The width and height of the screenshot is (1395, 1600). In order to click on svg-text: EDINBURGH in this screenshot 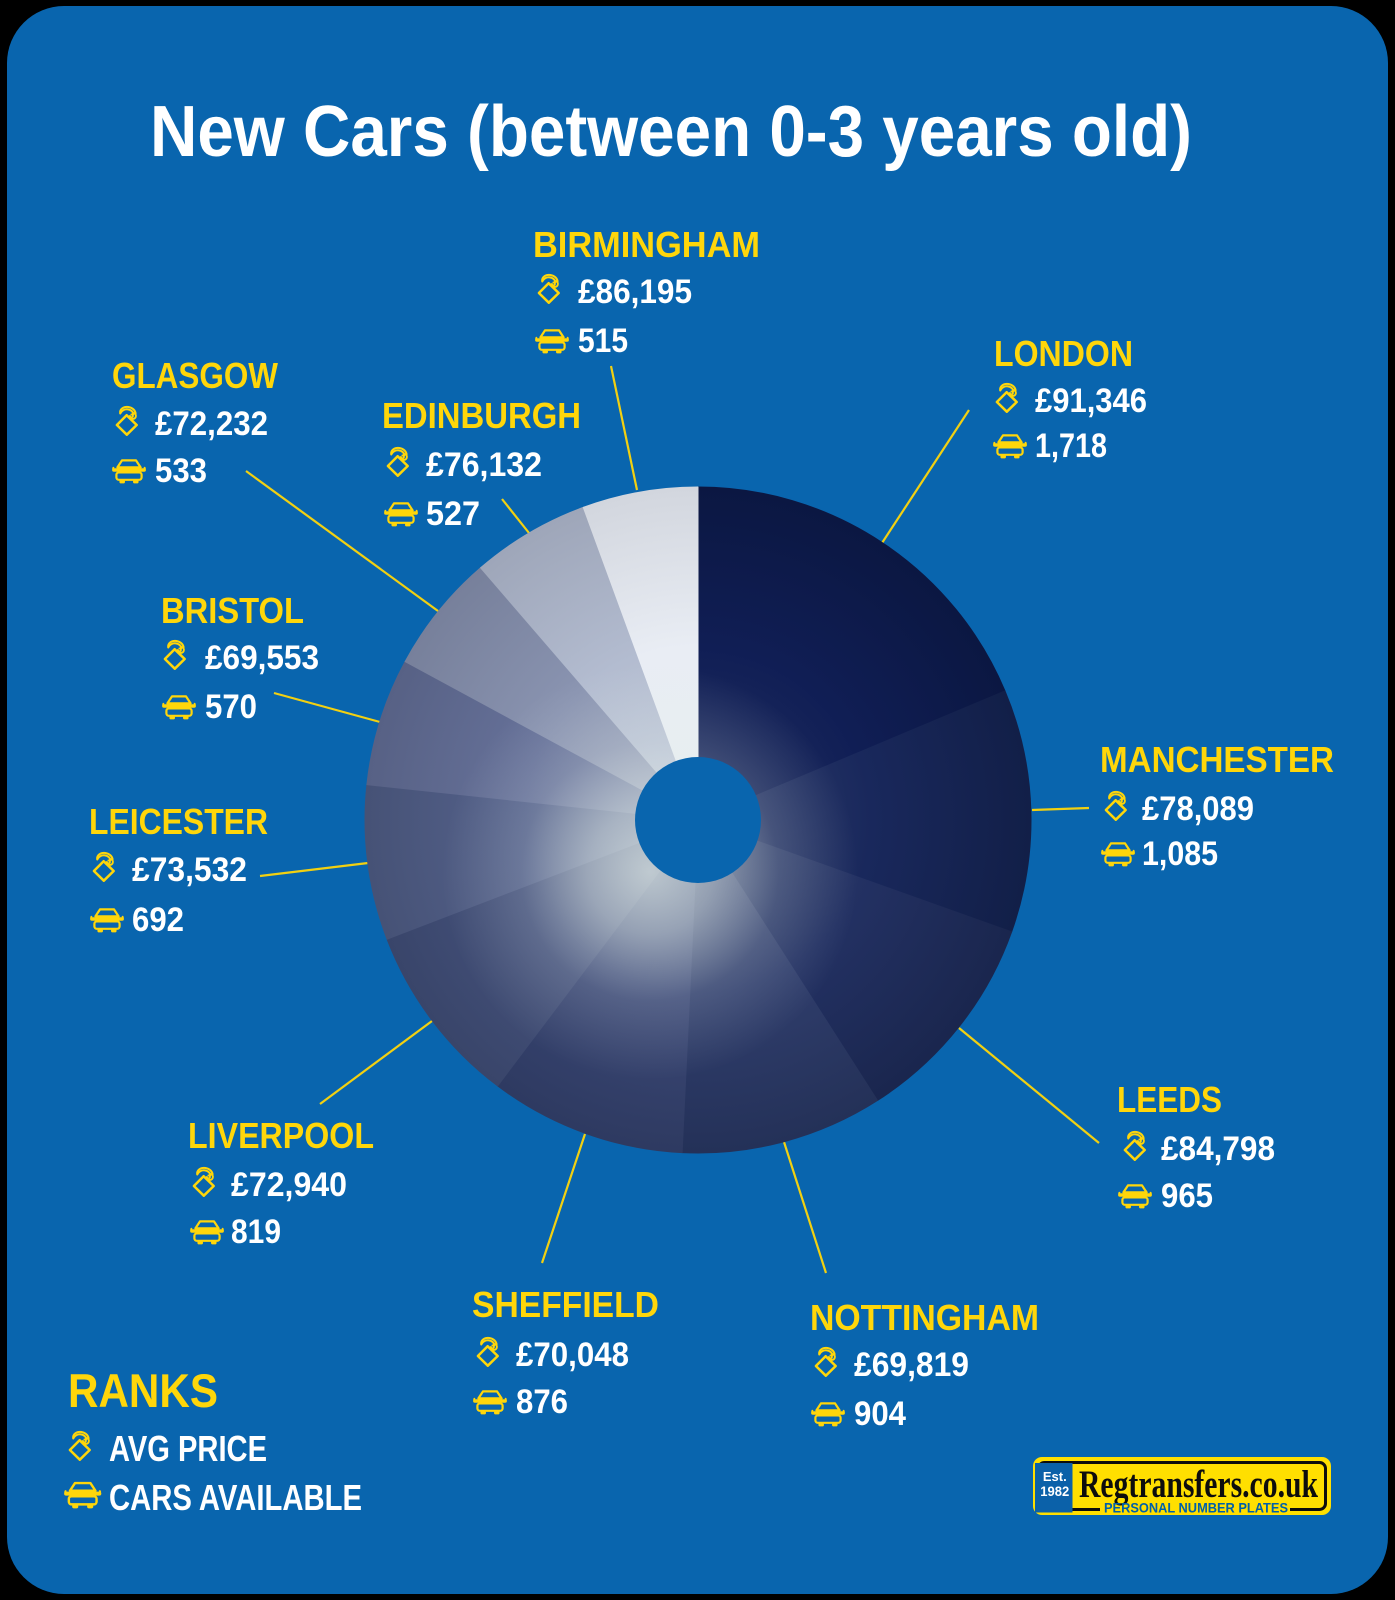, I will do `click(481, 415)`.